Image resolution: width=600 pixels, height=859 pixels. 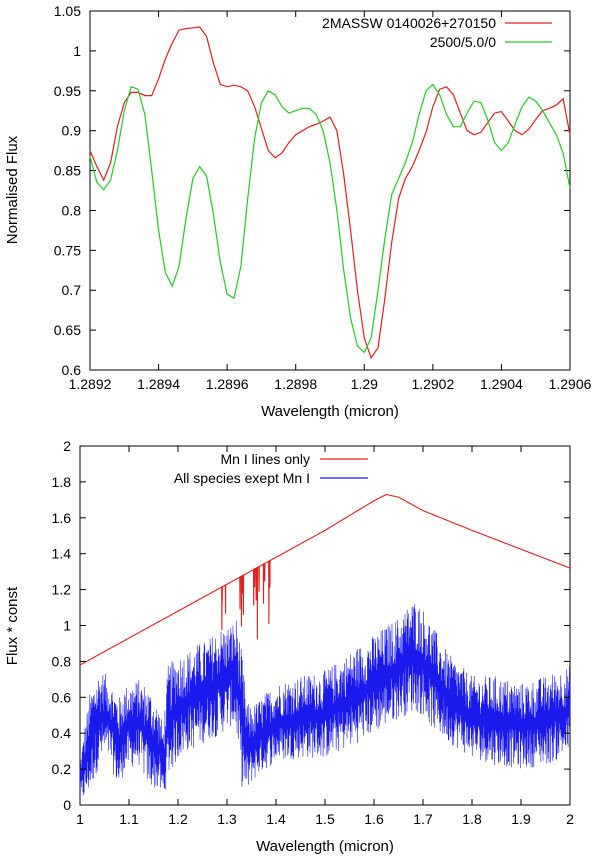 What do you see at coordinates (227, 819) in the screenshot?
I see `bottom-x-tick-label: 1.3` at bounding box center [227, 819].